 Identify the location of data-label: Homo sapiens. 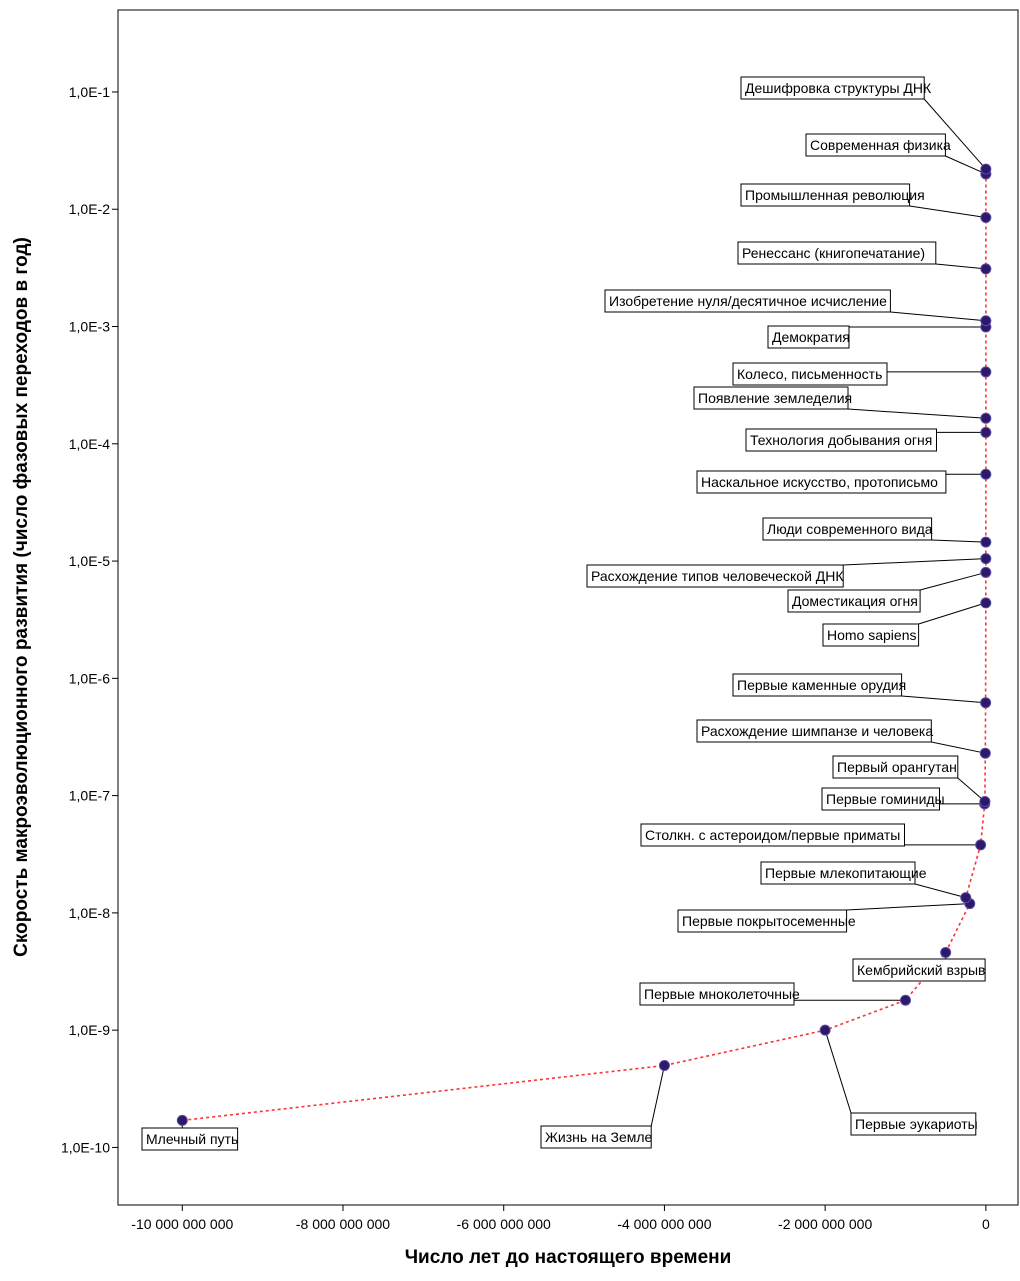
(872, 635).